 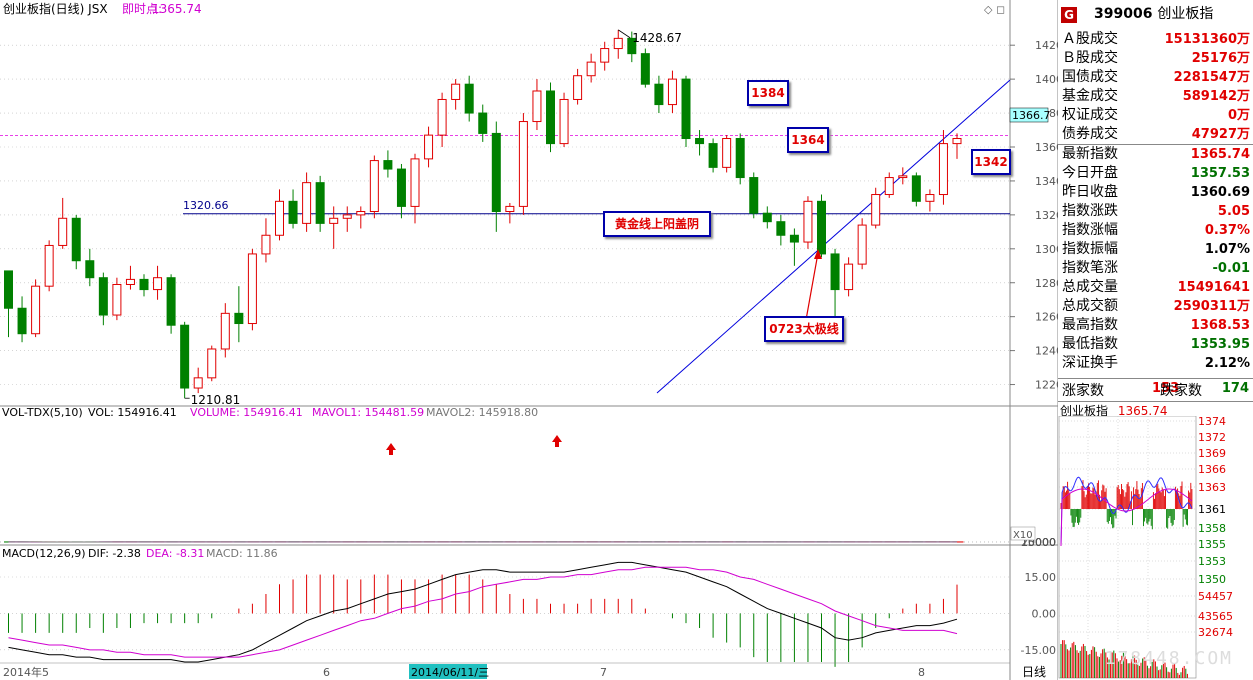 I want to click on quote-label: 债券成交, so click(x=1090, y=134).